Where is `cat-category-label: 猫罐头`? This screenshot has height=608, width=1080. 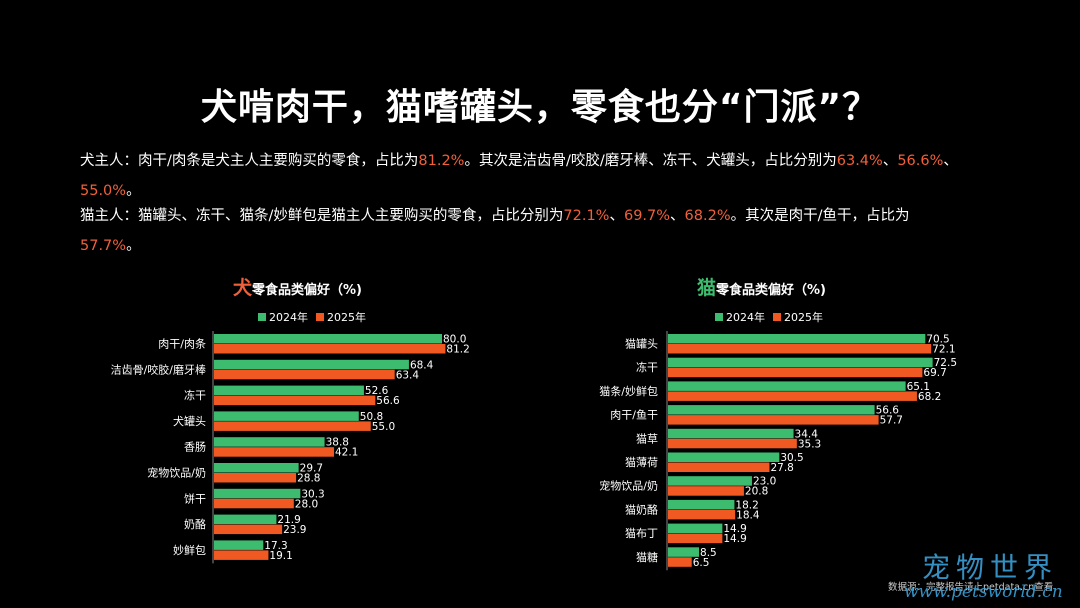 cat-category-label: 猫罐头 is located at coordinates (641, 344).